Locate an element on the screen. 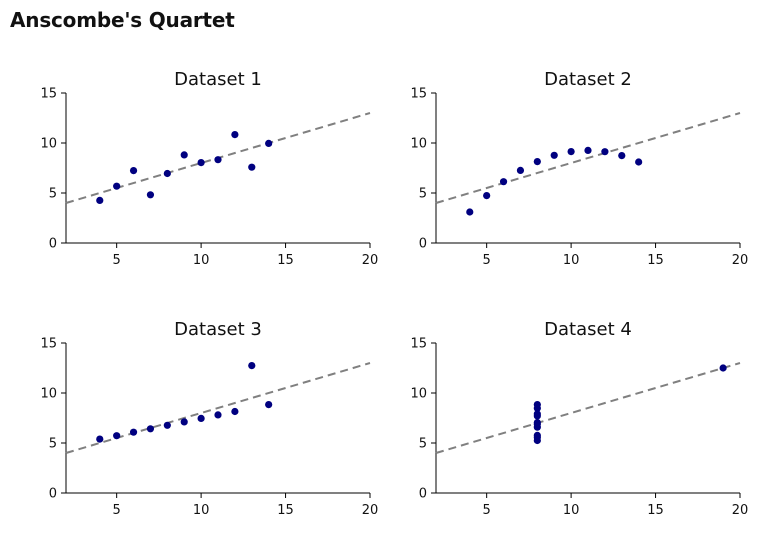 The height and width of the screenshot is (552, 772). panel-title-dataset-2: Dataset 2 is located at coordinates (588, 79).